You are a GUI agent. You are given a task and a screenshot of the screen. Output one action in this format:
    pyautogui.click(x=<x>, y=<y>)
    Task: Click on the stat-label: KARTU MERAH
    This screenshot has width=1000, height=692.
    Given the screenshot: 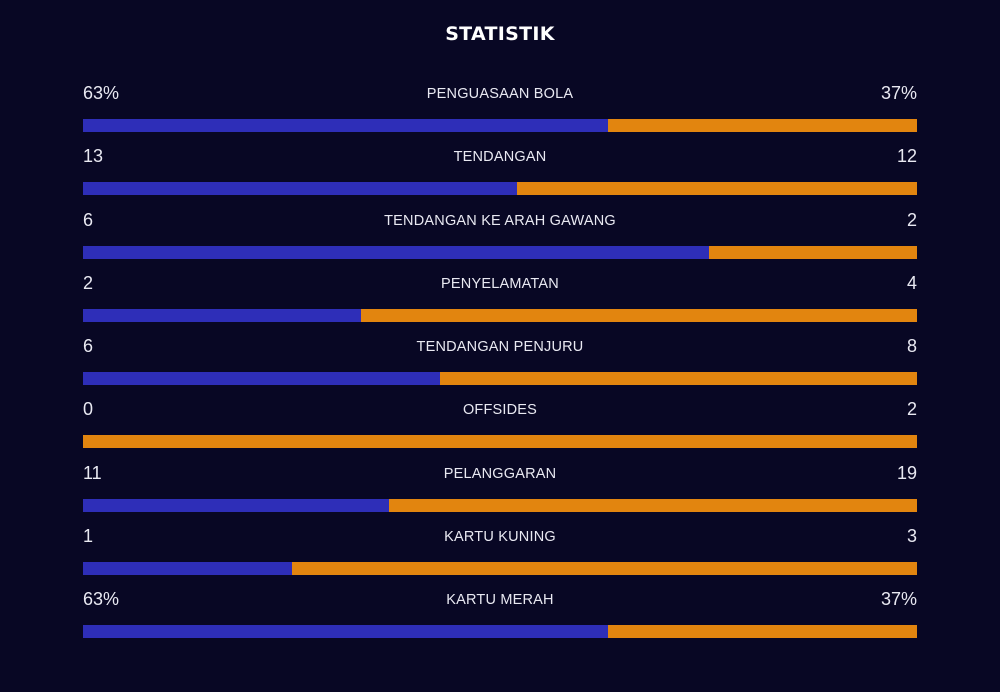 What is the action you would take?
    pyautogui.click(x=500, y=600)
    